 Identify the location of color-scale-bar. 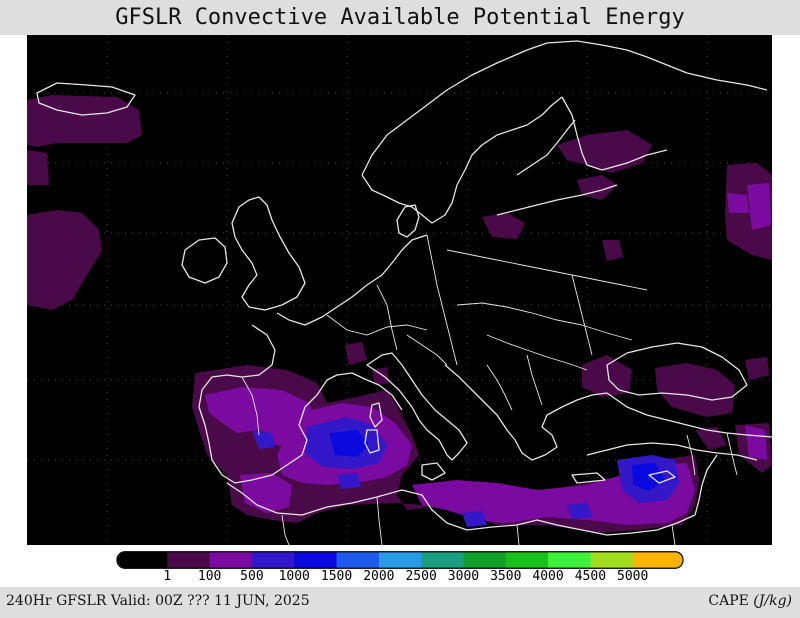
(400, 560).